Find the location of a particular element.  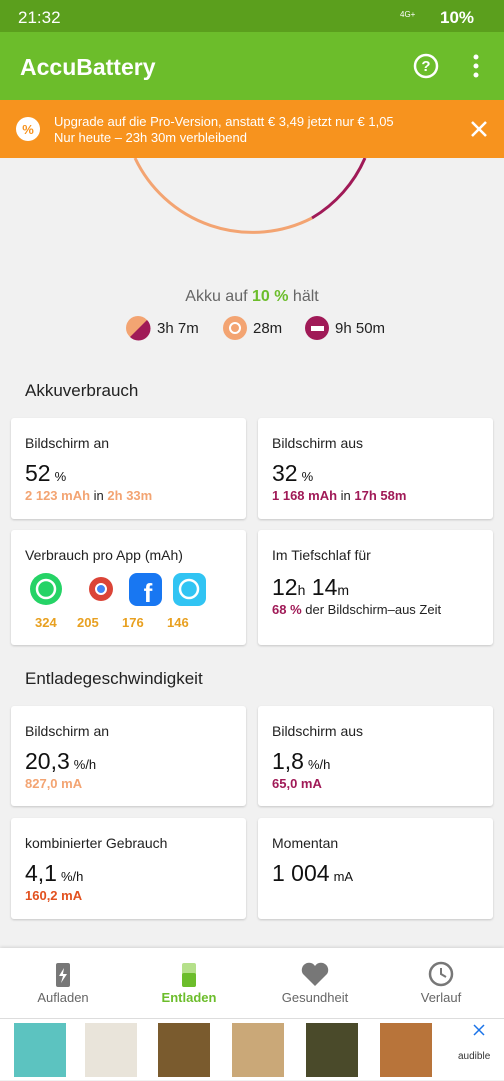

card: Bildschirm an 20,3 %/h 827,0 mA is located at coordinates (128, 756).